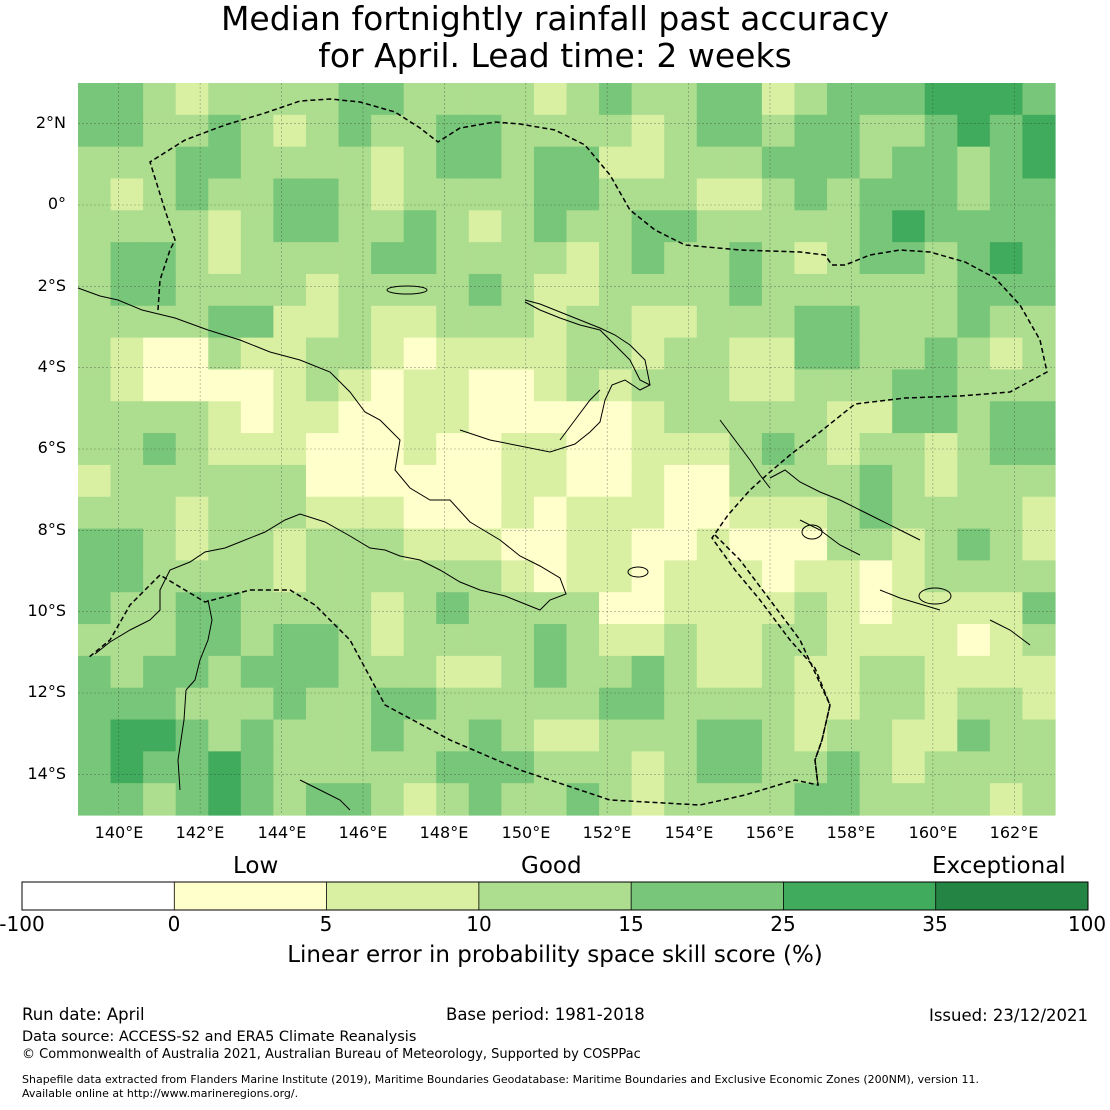 The image size is (1110, 1110). What do you see at coordinates (444, 832) in the screenshot?
I see `x-tick-label: 148°E` at bounding box center [444, 832].